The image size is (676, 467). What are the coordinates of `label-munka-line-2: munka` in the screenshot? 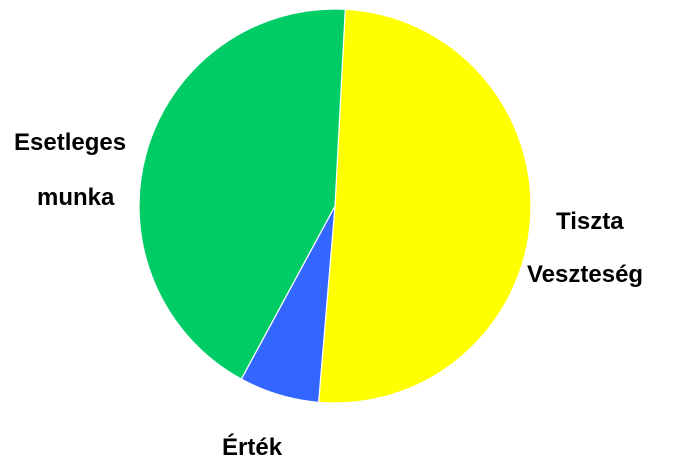 It's located at (76, 197).